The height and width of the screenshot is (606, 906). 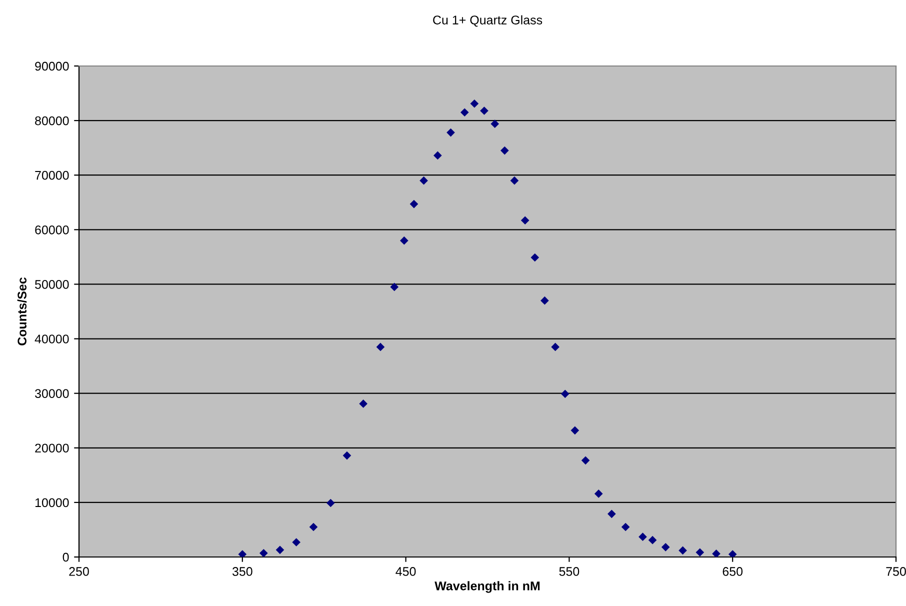 I want to click on x-tick-label: 250, so click(x=79, y=571).